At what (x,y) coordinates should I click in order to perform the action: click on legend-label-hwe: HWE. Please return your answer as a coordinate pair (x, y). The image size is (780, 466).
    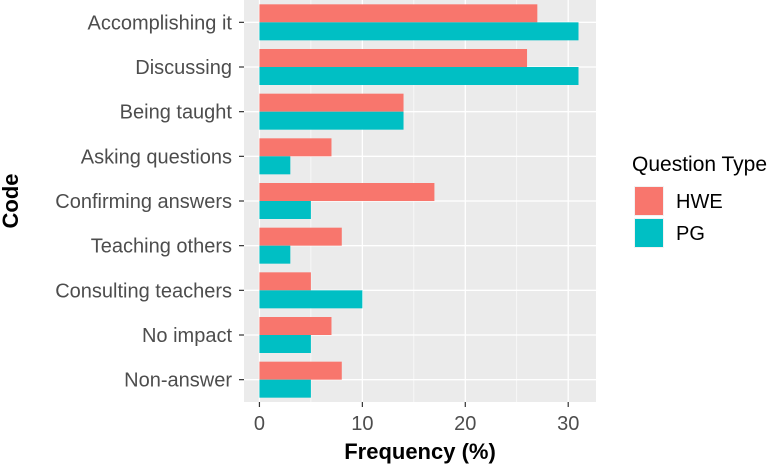
    Looking at the image, I should click on (699, 202).